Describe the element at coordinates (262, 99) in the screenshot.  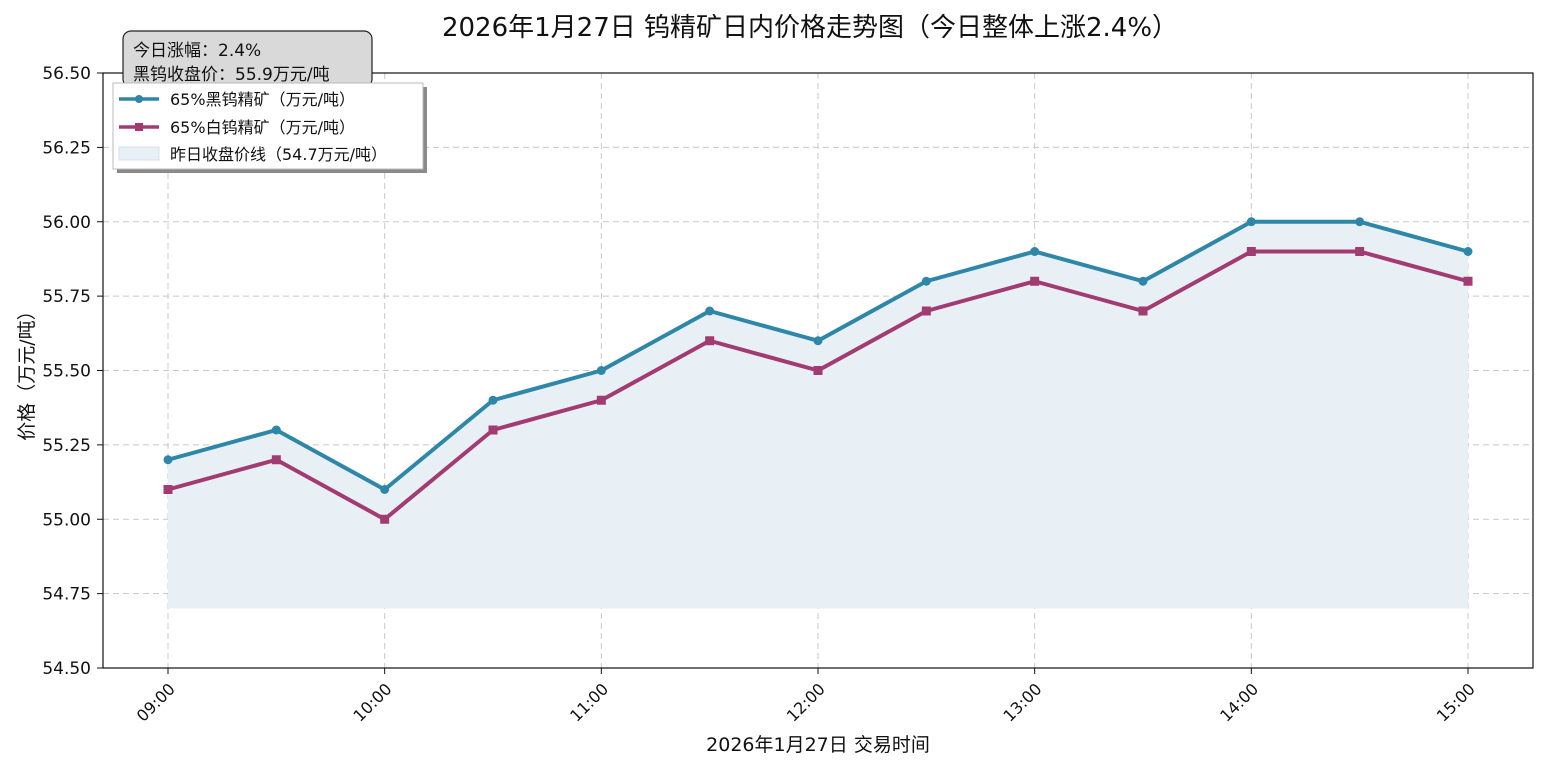
I see `legend-label-black-tungsten: 65%黑钨精矿（万元/吨）` at that location.